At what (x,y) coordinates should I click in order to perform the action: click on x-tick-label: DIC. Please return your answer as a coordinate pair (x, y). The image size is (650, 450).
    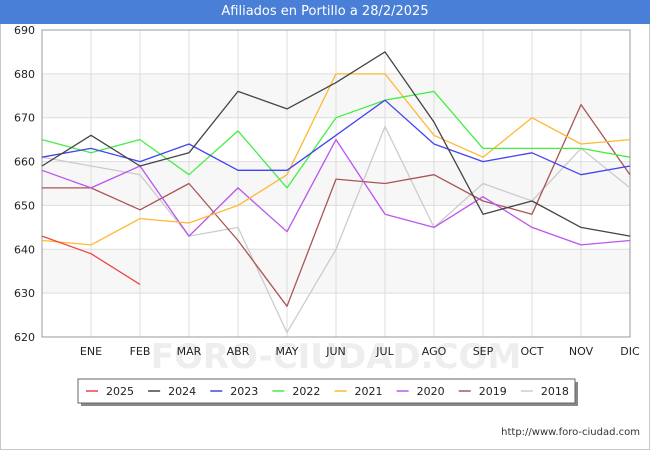
    Looking at the image, I should click on (630, 351).